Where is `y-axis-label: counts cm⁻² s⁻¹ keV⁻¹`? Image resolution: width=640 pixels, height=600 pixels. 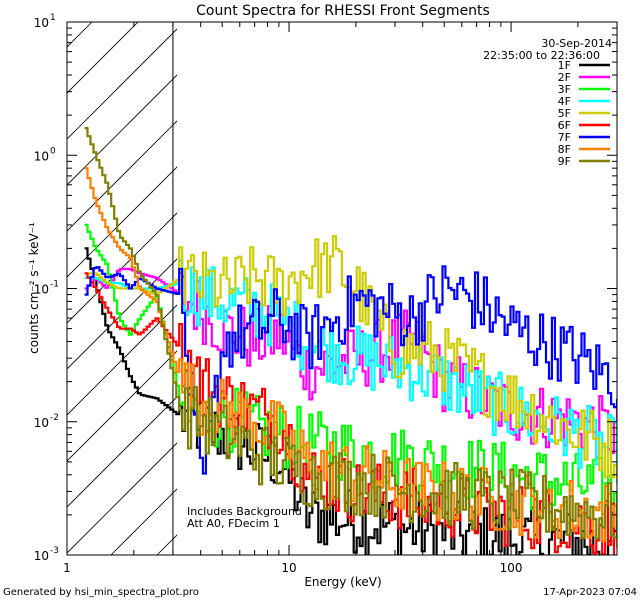 y-axis-label: counts cm⁻² s⁻¹ keV⁻¹ is located at coordinates (34, 288).